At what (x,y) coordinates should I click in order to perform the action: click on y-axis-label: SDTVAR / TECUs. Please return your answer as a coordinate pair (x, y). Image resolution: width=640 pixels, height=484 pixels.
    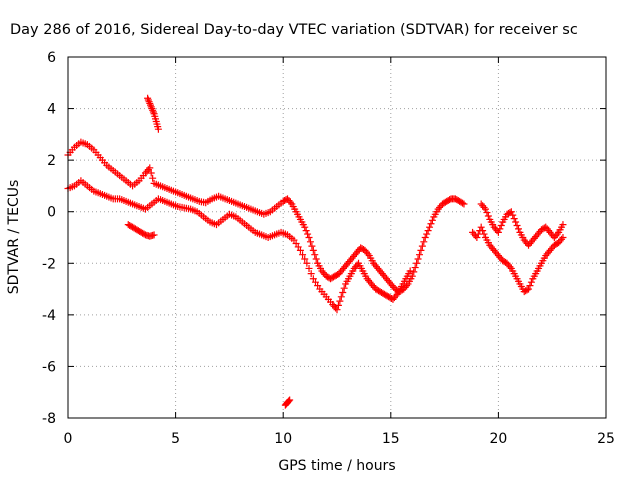
    Looking at the image, I should click on (14, 237).